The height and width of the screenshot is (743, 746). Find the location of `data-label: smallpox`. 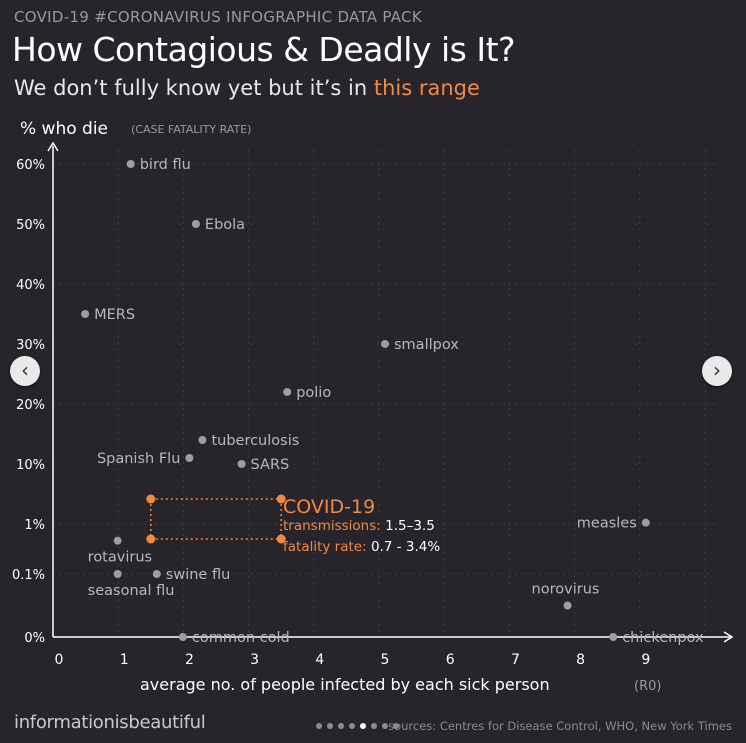

data-label: smallpox is located at coordinates (426, 345).